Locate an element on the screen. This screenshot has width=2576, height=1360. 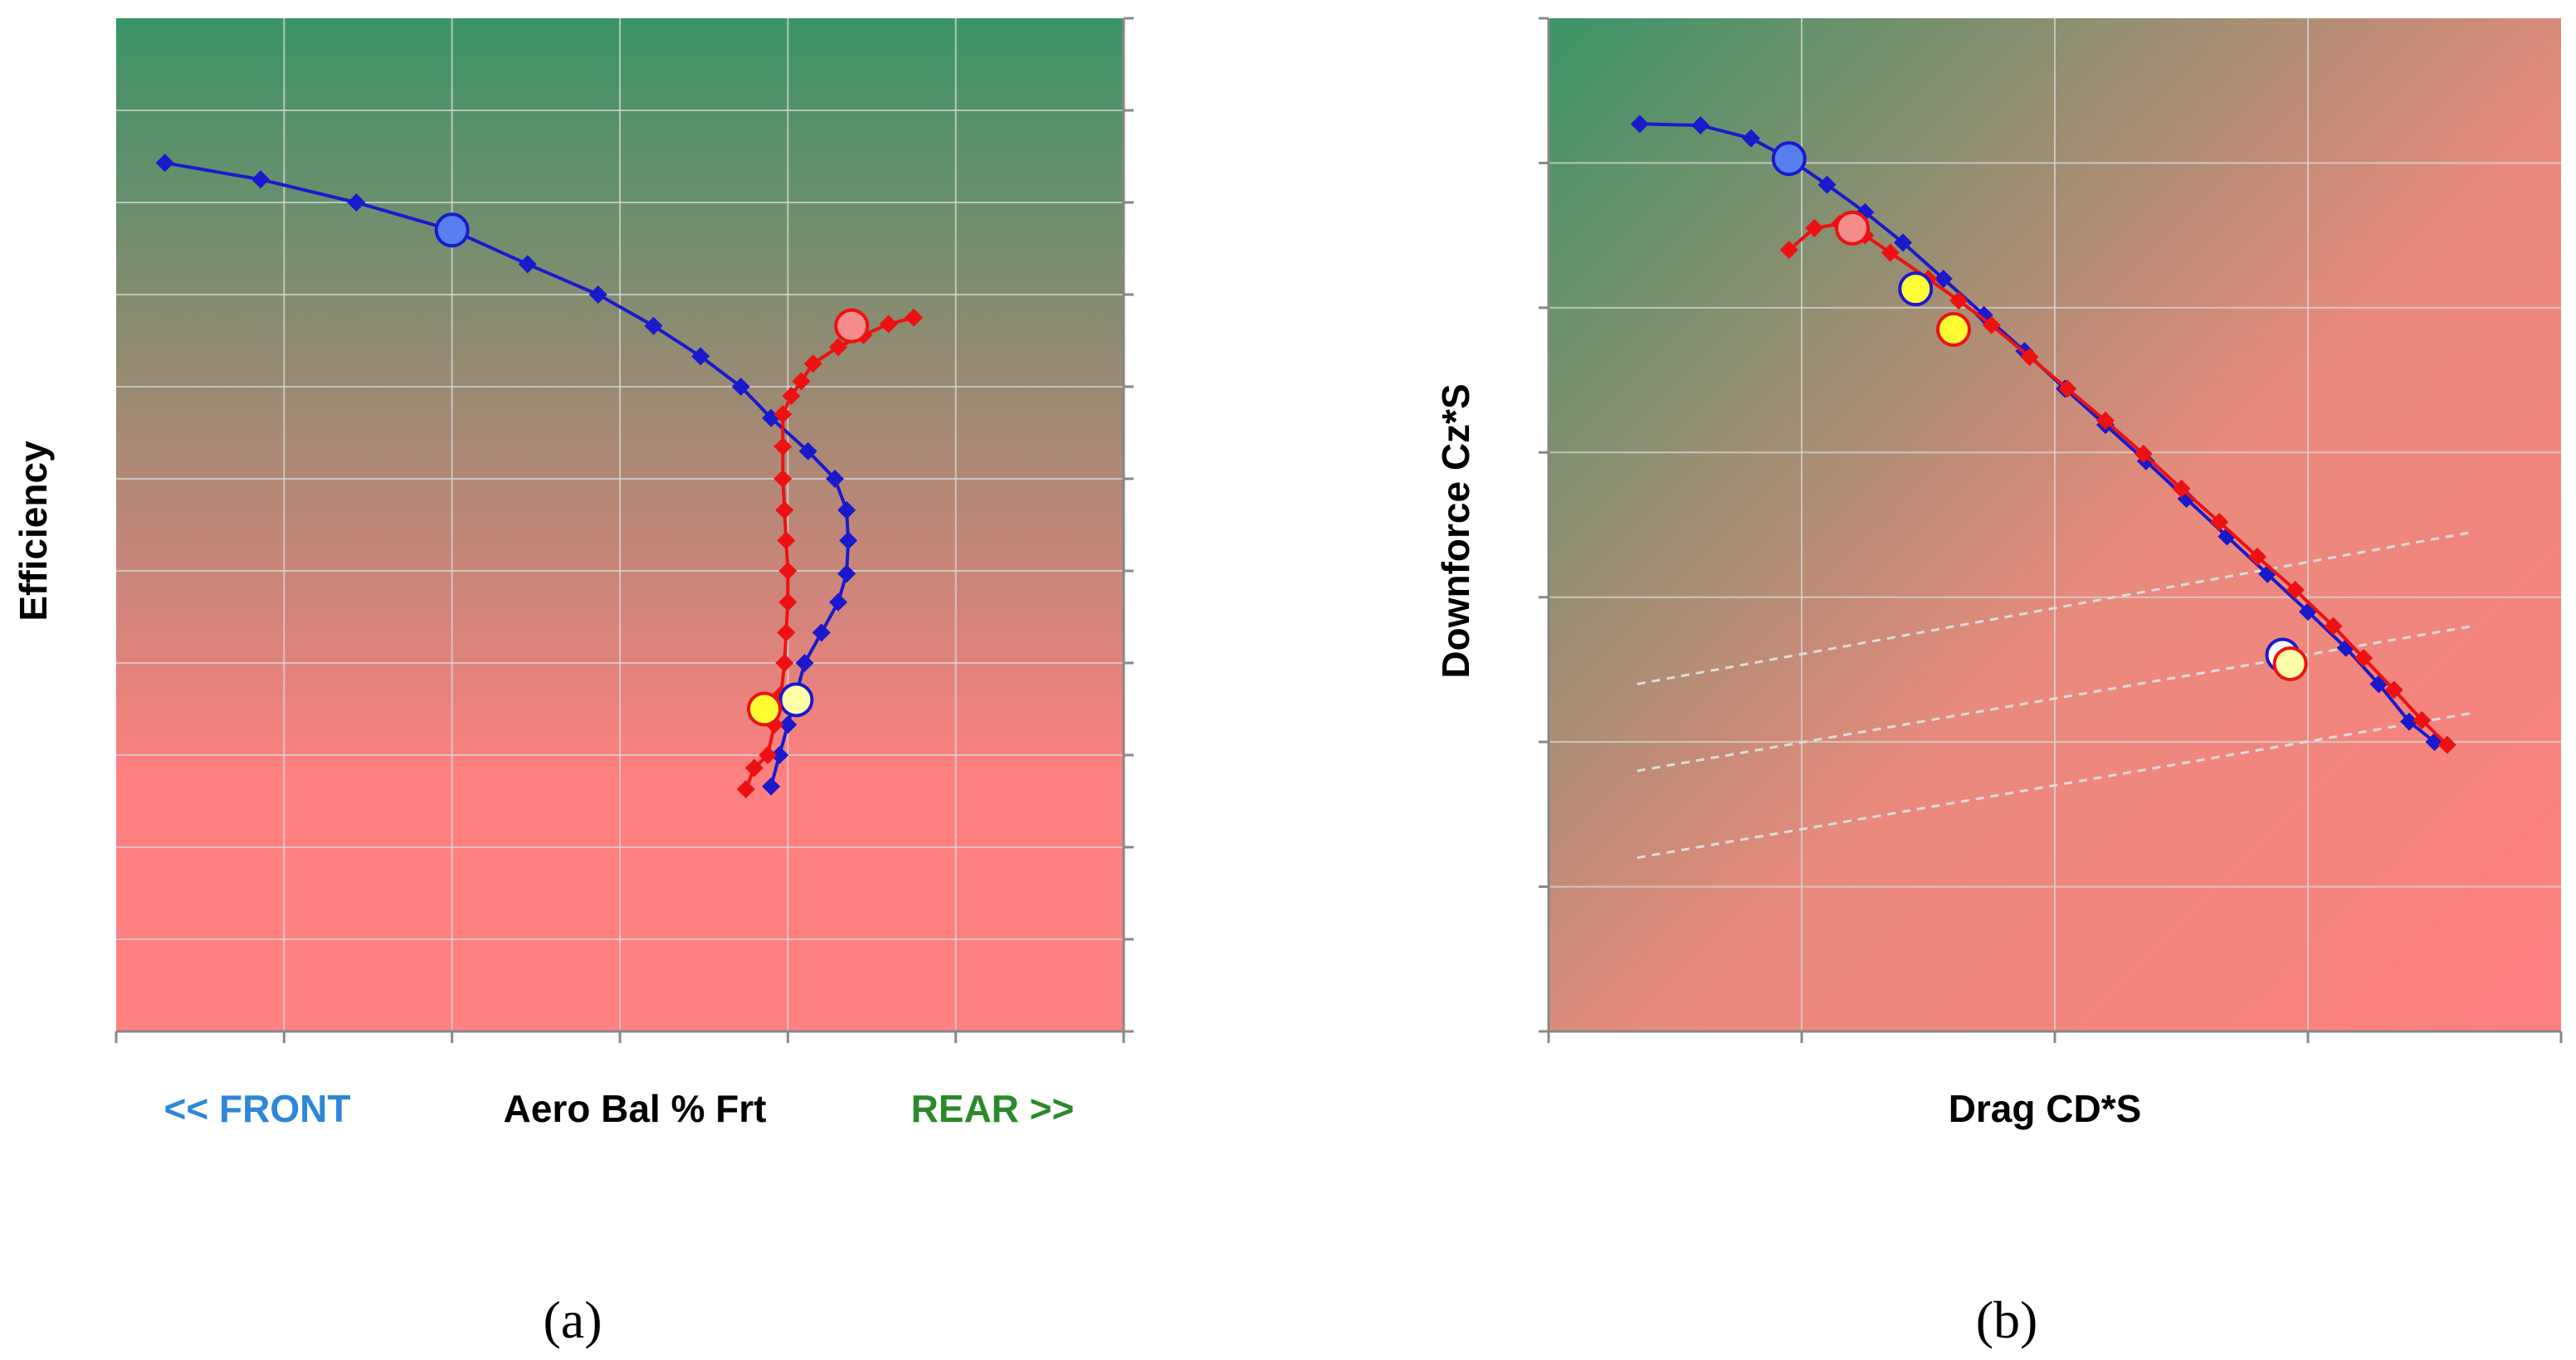
chart-a-xlabel-rear: REAR >> is located at coordinates (993, 1108).